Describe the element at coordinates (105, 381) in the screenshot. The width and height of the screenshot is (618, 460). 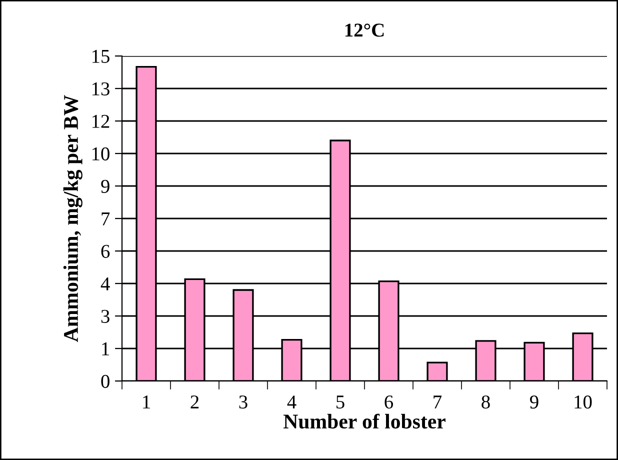
I see `y-tick-label: 0` at that location.